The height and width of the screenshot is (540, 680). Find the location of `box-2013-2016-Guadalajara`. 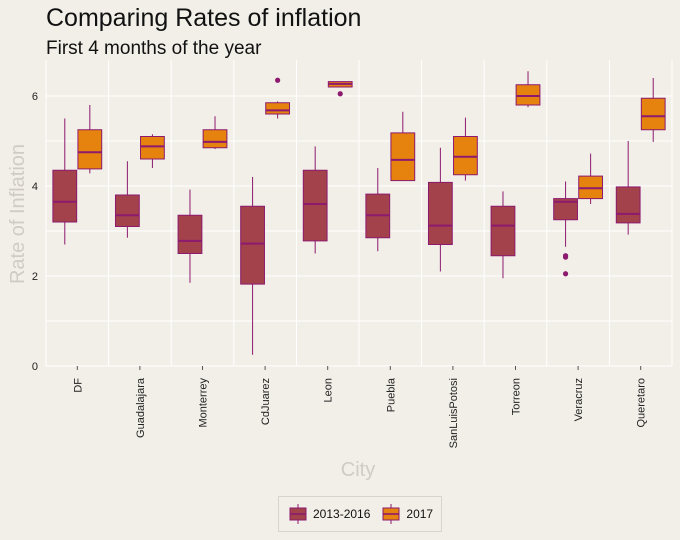

box-2013-2016-Guadalajara is located at coordinates (127, 199).